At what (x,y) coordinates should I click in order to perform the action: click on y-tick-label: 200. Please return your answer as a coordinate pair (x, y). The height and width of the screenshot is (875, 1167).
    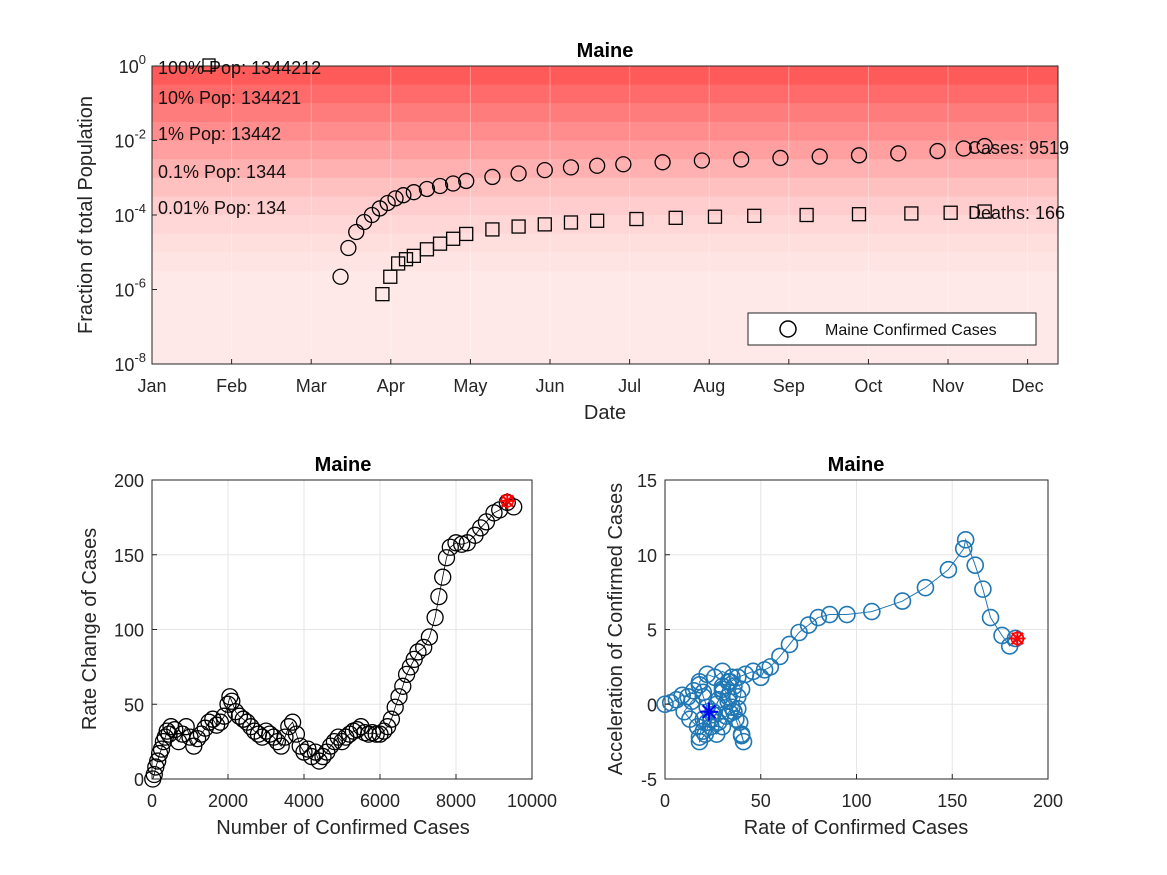
    Looking at the image, I should click on (129, 481).